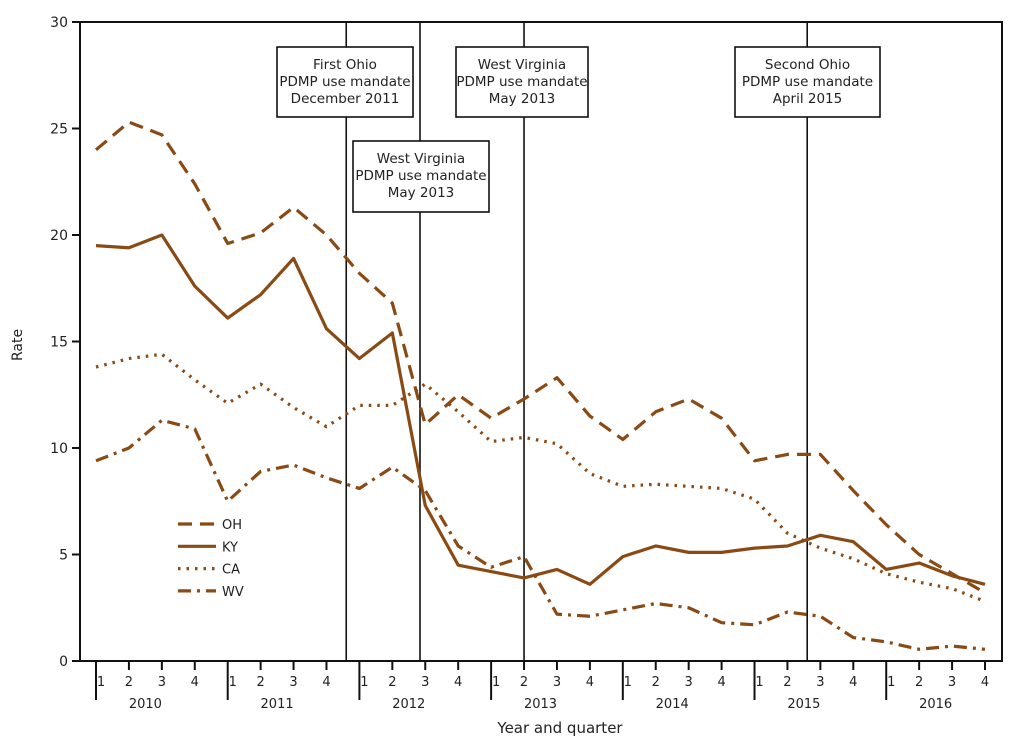  I want to click on legend-label: WV, so click(233, 592).